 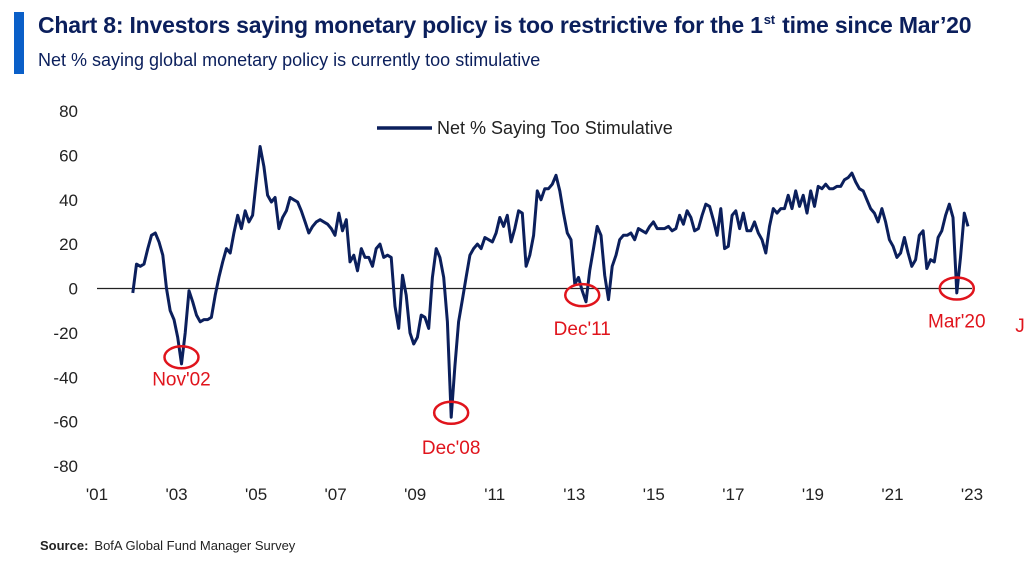 What do you see at coordinates (1019, 326) in the screenshot?
I see `annotation-label: Jan'23` at bounding box center [1019, 326].